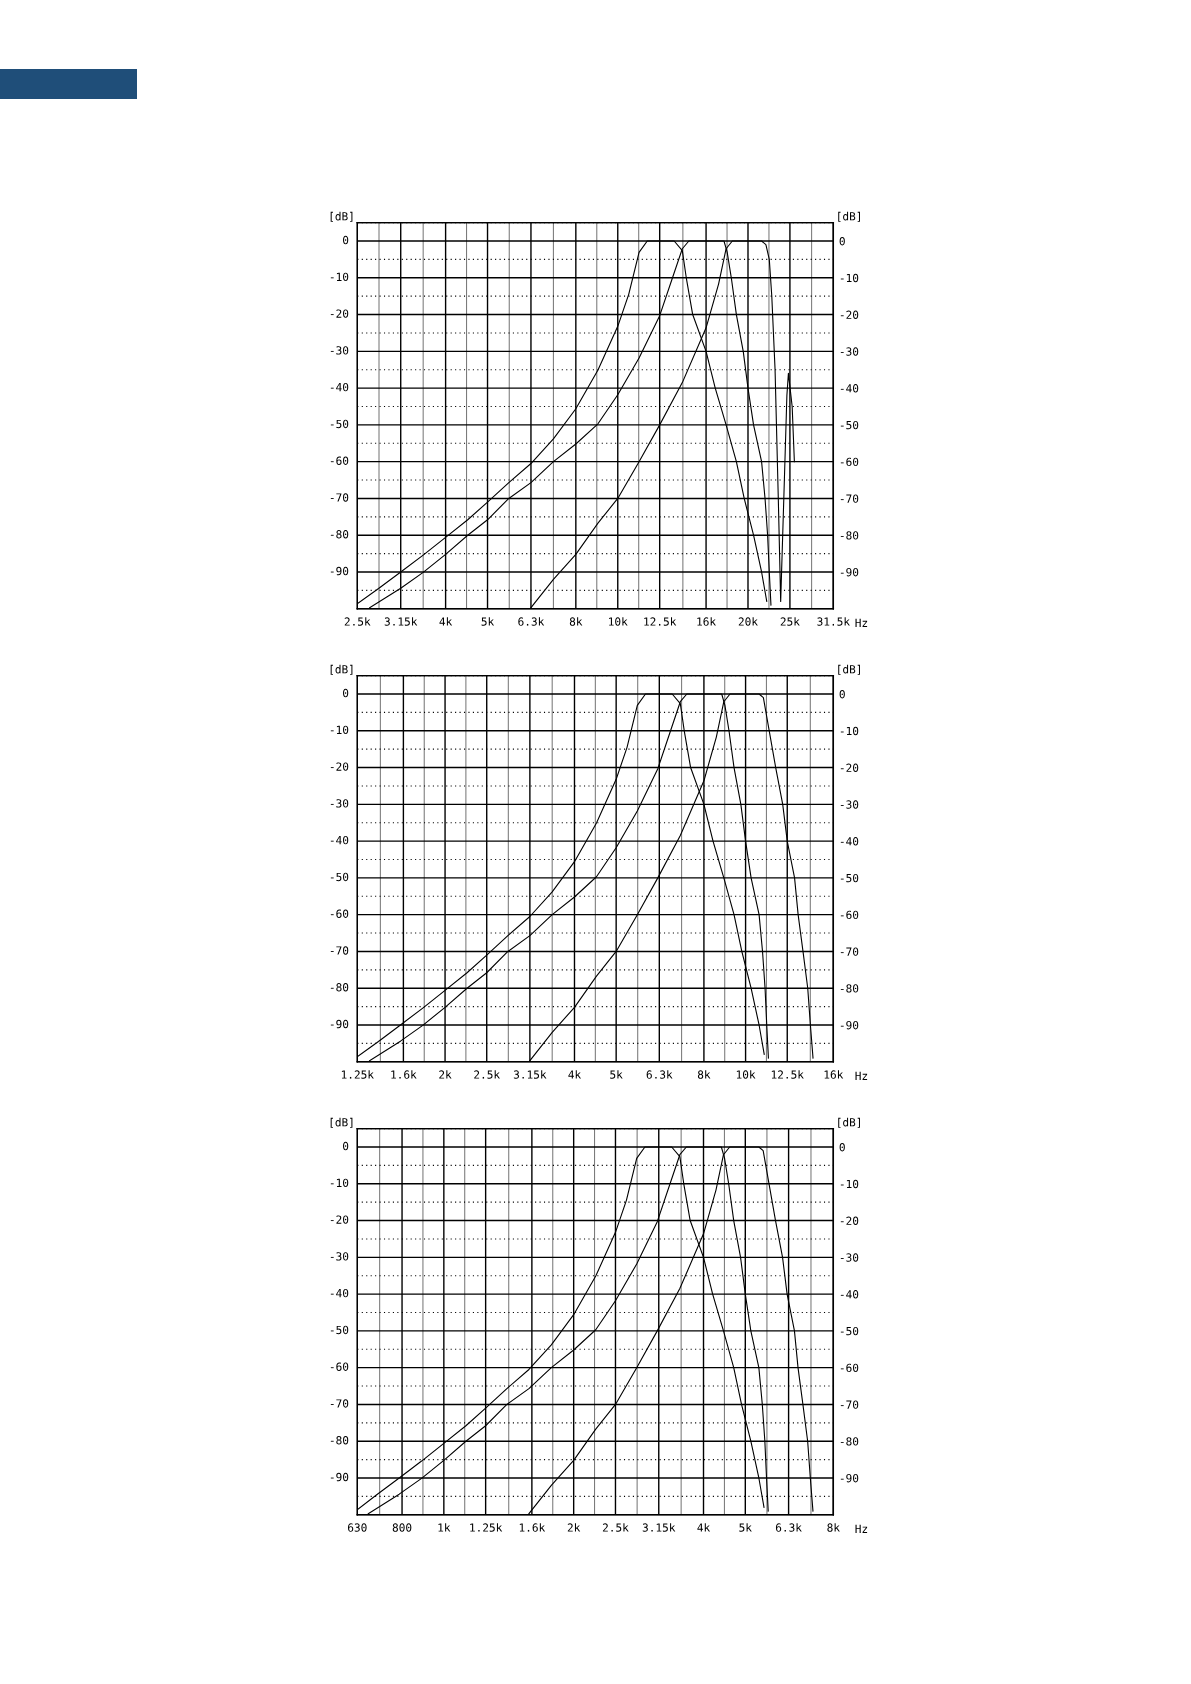 This screenshot has height=1684, width=1191. I want to click on x-tick-label: 1.6k, so click(404, 1074).